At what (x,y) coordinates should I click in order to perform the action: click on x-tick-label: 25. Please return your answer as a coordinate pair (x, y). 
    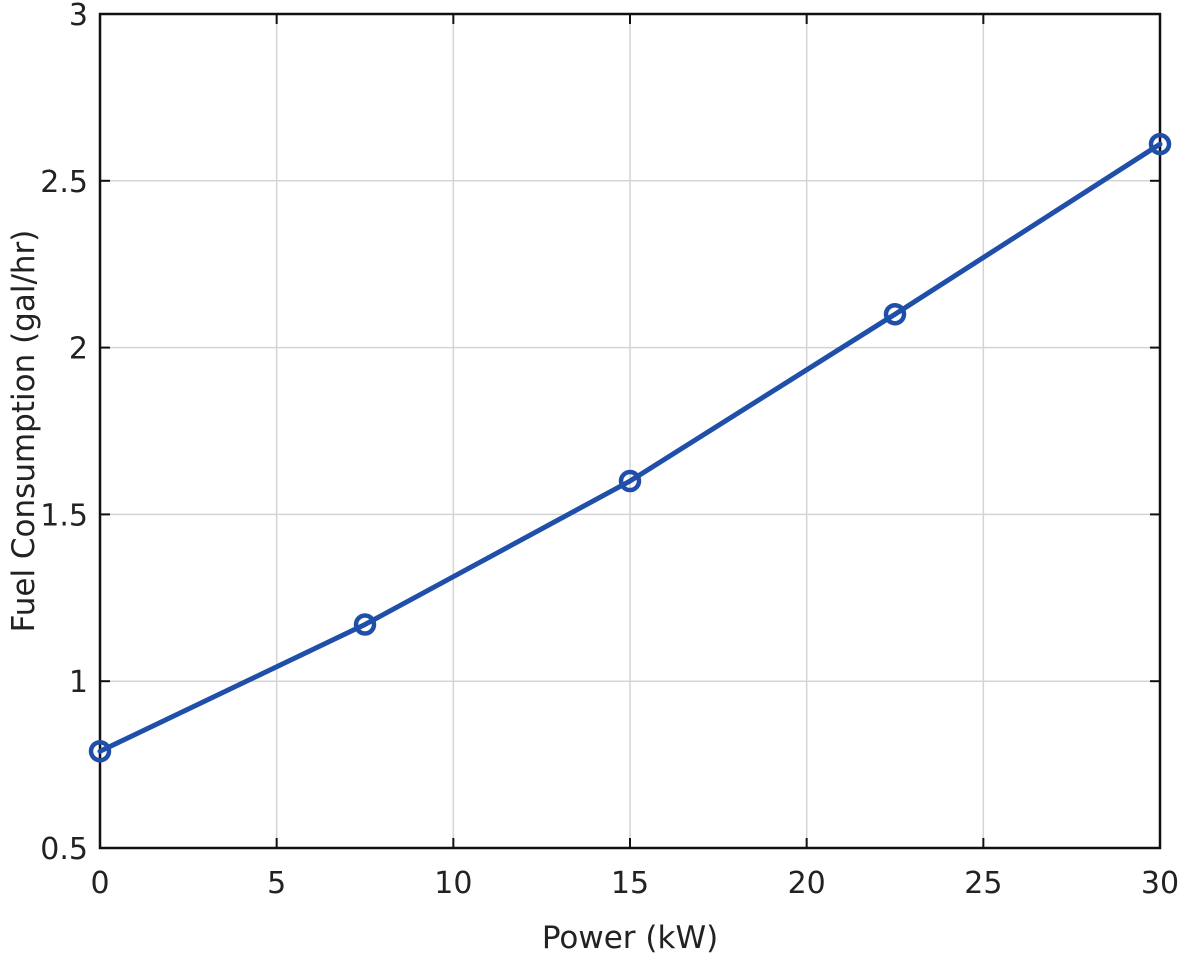
    Looking at the image, I should click on (983, 883).